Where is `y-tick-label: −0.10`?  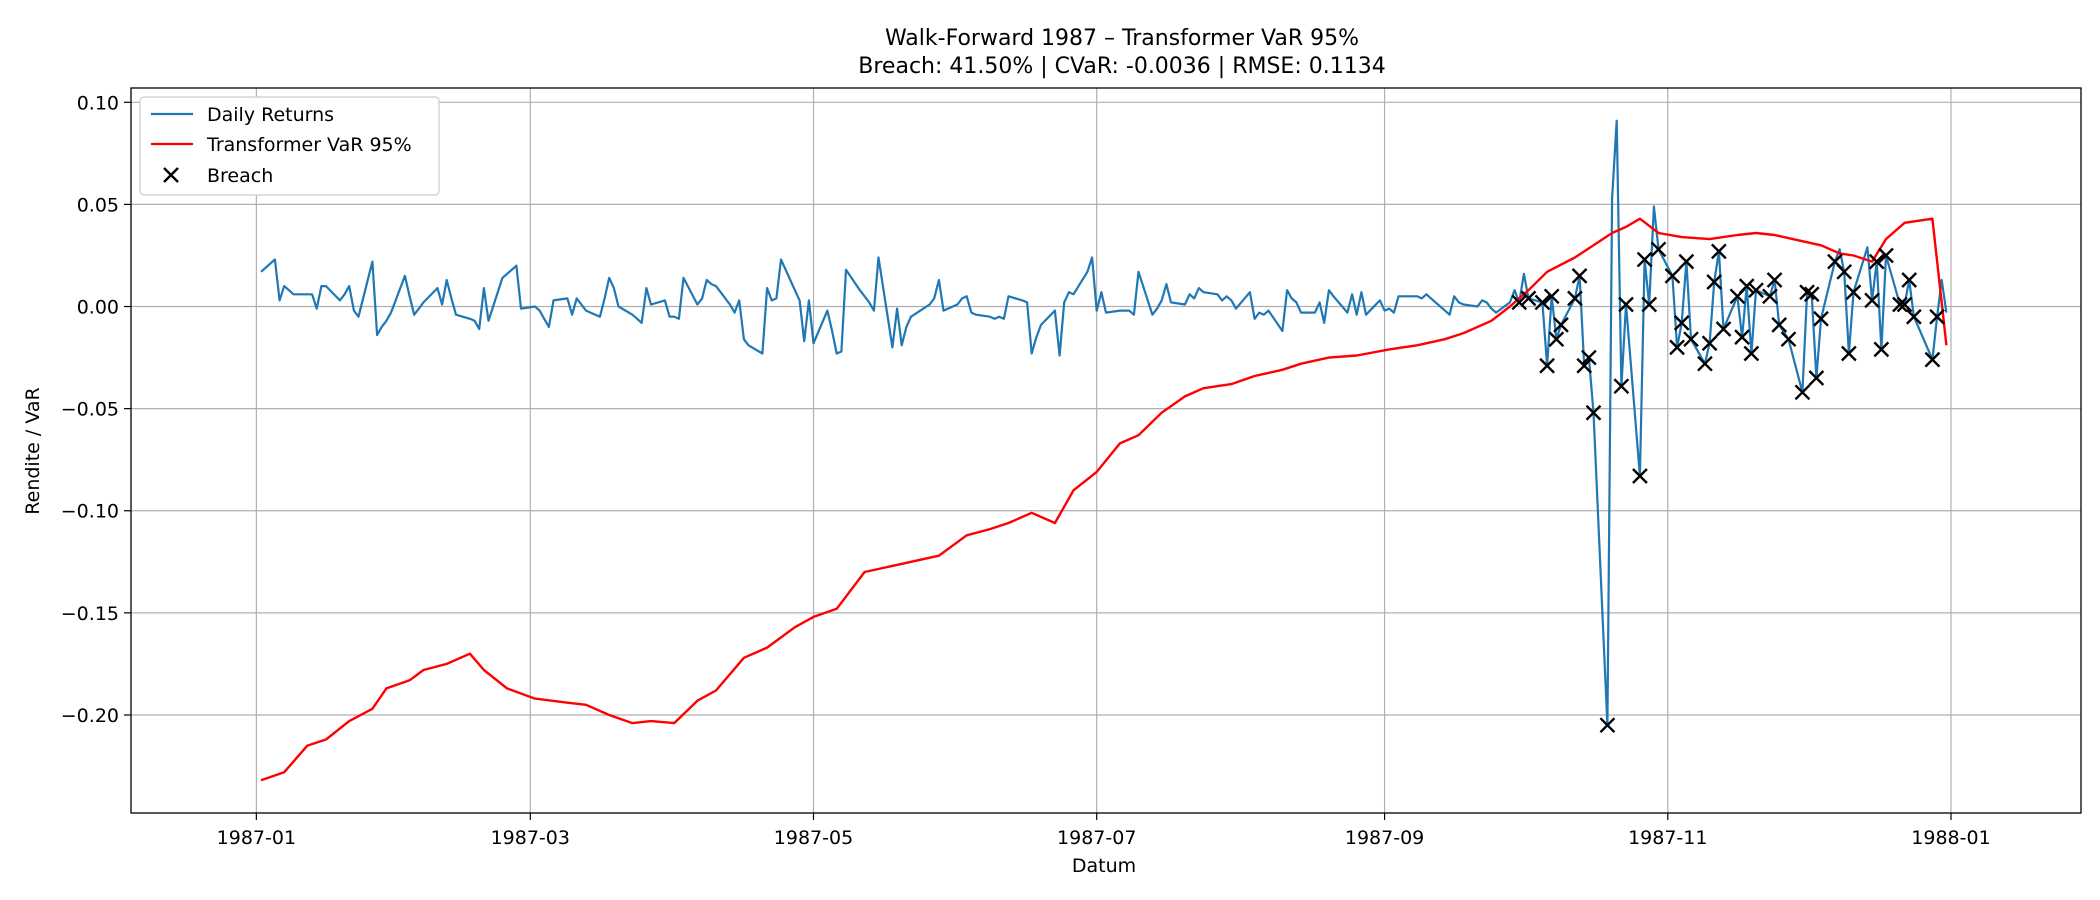 y-tick-label: −0.10 is located at coordinates (90, 512).